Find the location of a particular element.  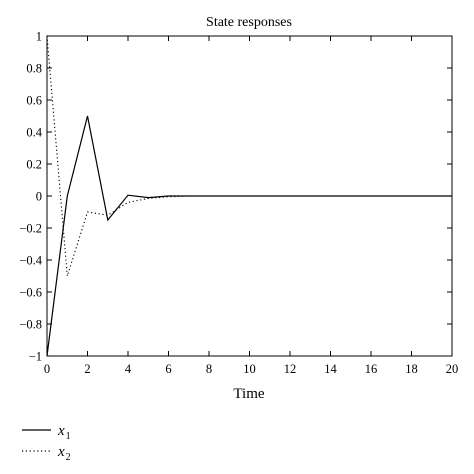

x-tick-label: 4 is located at coordinates (128, 369).